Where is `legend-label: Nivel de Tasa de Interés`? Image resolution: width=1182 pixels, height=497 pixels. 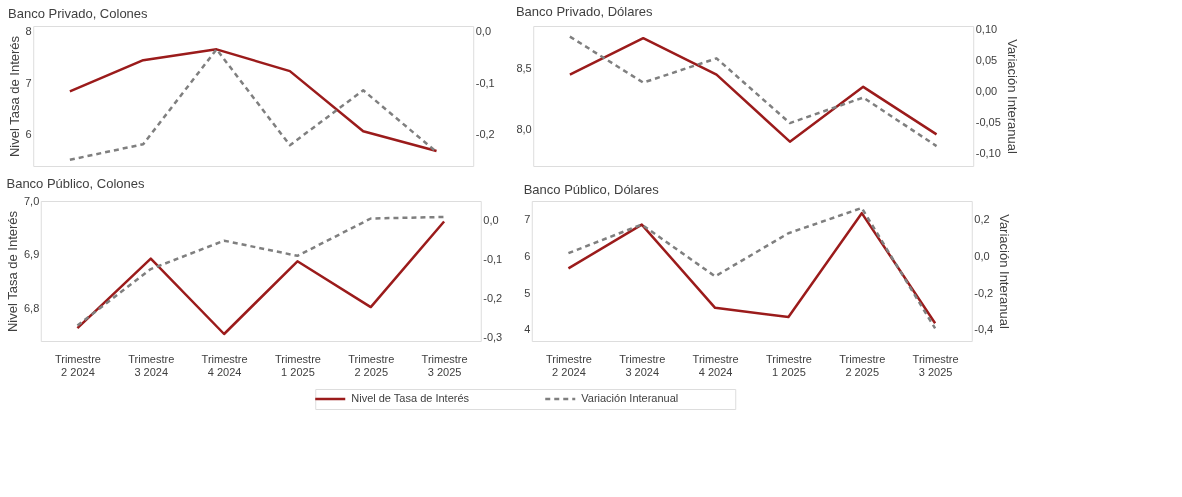 legend-label: Nivel de Tasa de Interés is located at coordinates (410, 398).